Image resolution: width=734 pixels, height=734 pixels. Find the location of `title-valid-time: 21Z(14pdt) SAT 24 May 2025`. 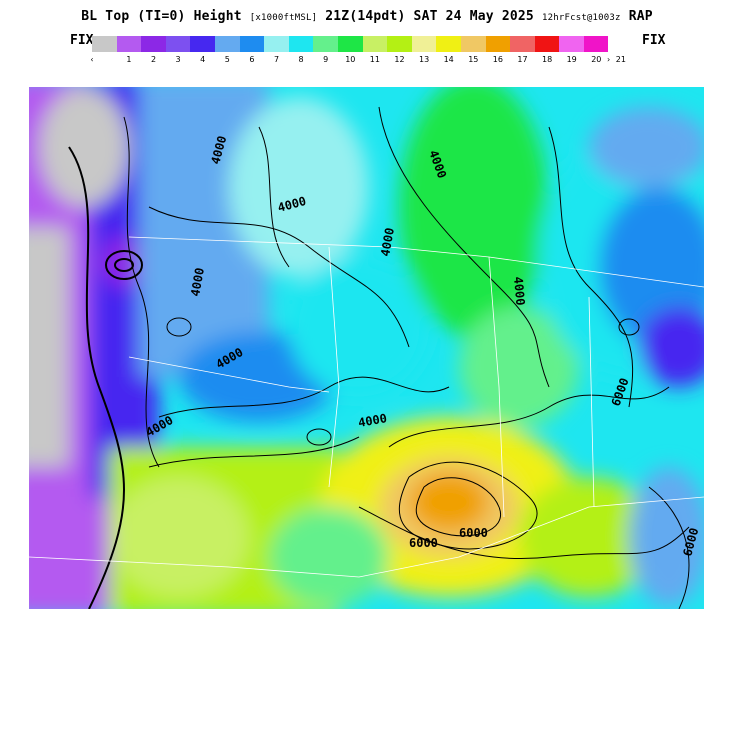

title-valid-time: 21Z(14pdt) SAT 24 May 2025 is located at coordinates (429, 16).